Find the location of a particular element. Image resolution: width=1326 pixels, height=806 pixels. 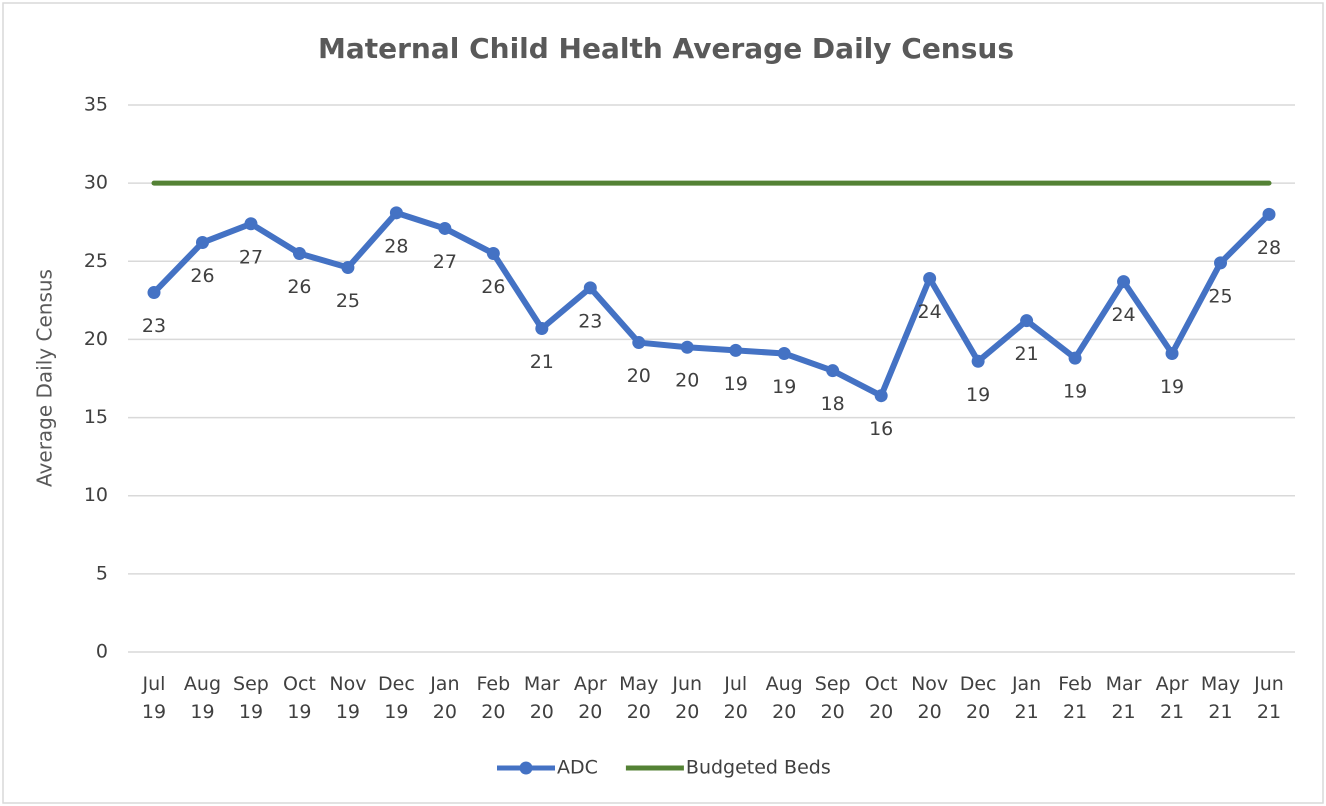

x-tick-label: Dec 19 is located at coordinates (396, 698).